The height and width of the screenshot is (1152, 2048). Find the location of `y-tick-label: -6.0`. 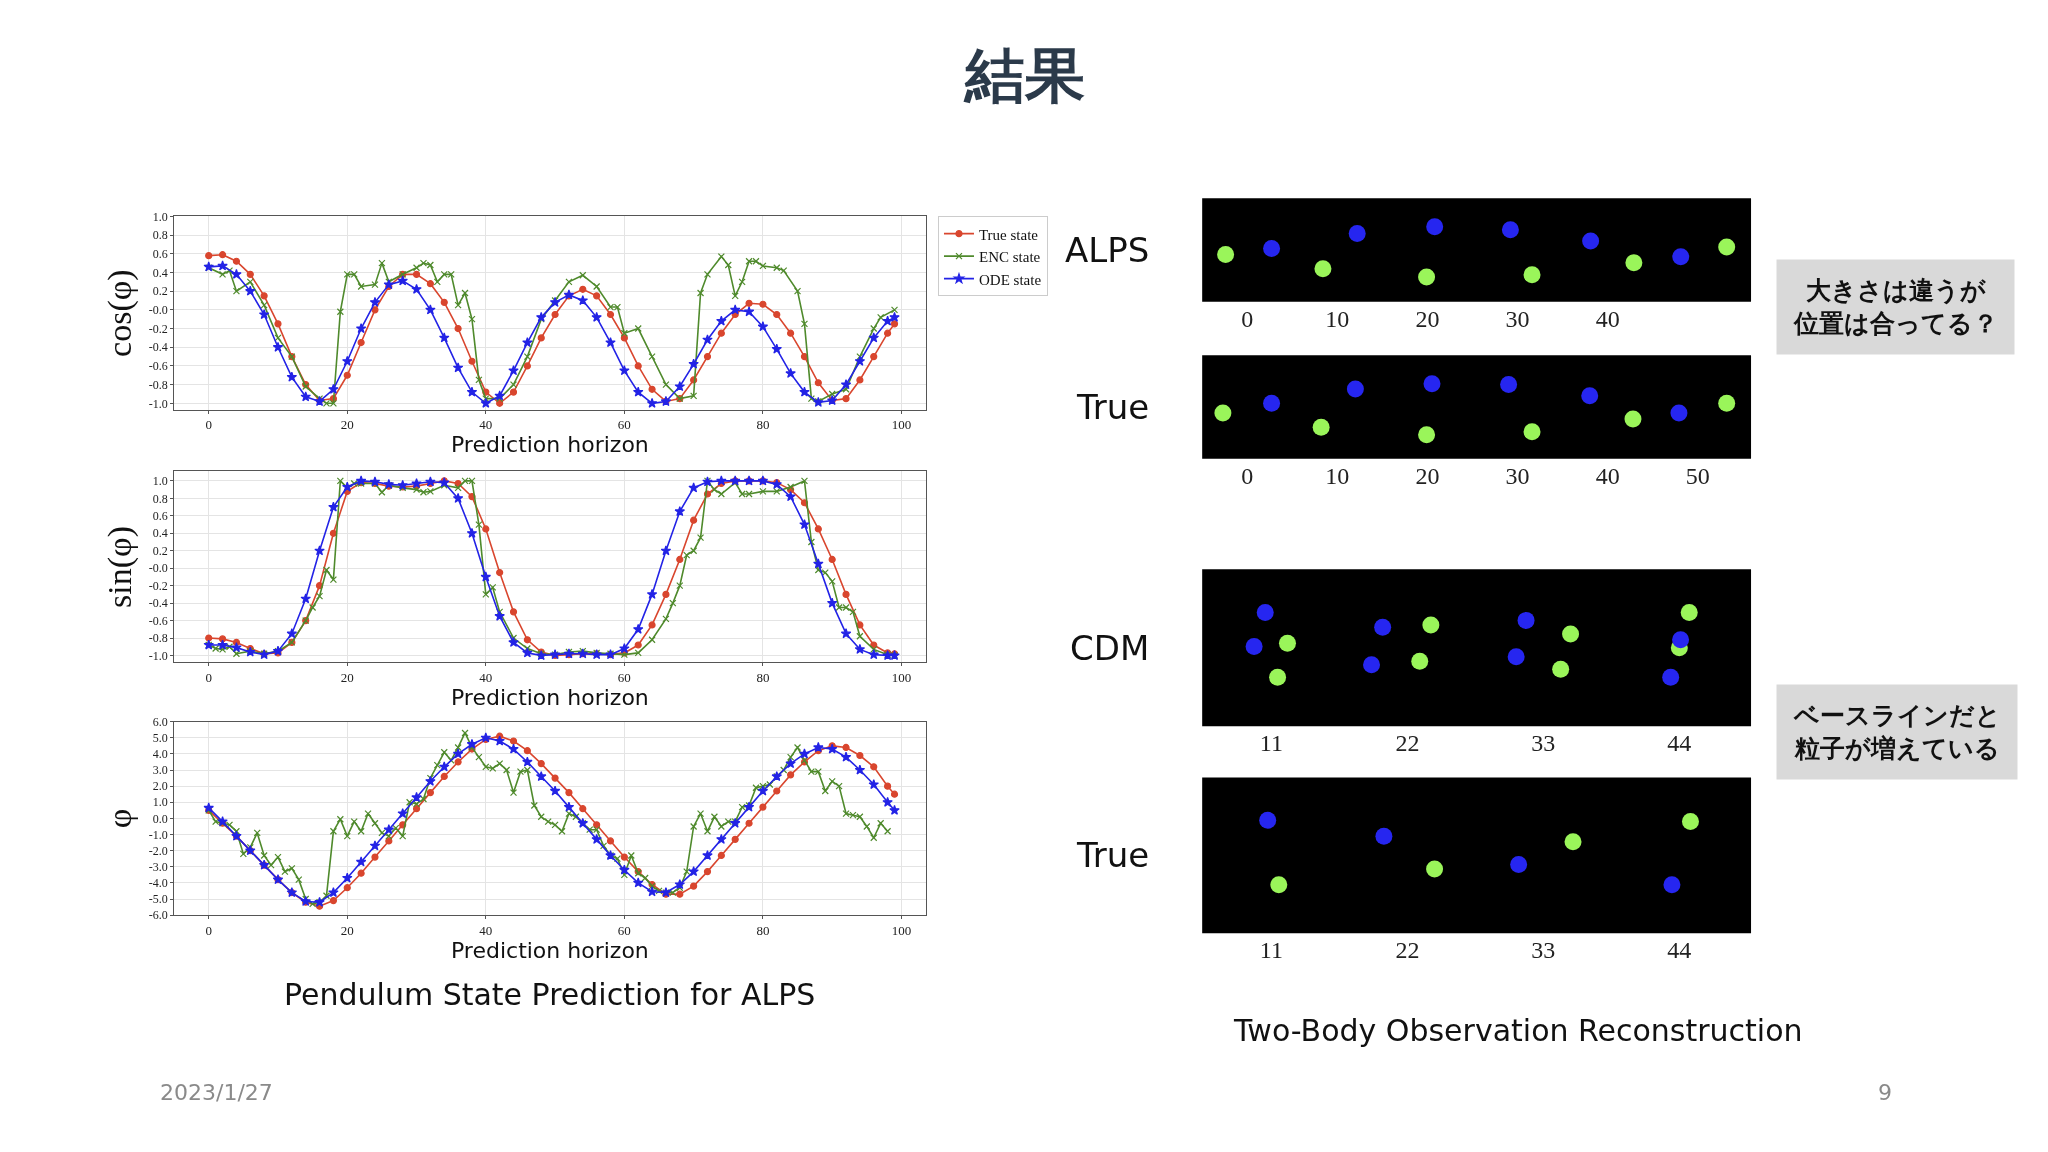

y-tick-label: -6.0 is located at coordinates (158, 915).